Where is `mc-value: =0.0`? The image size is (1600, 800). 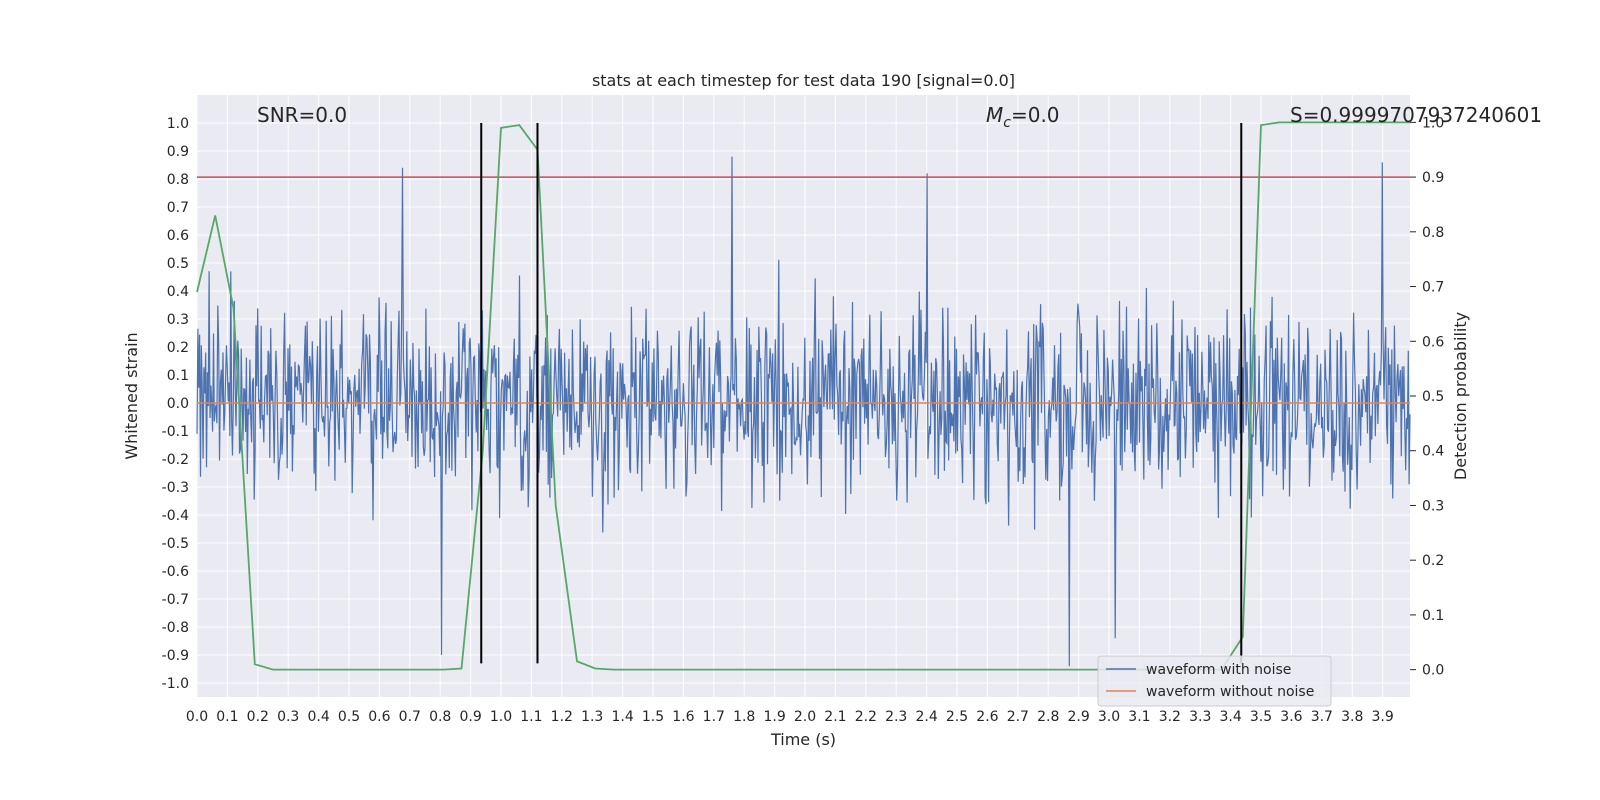
mc-value: =0.0 is located at coordinates (1035, 115).